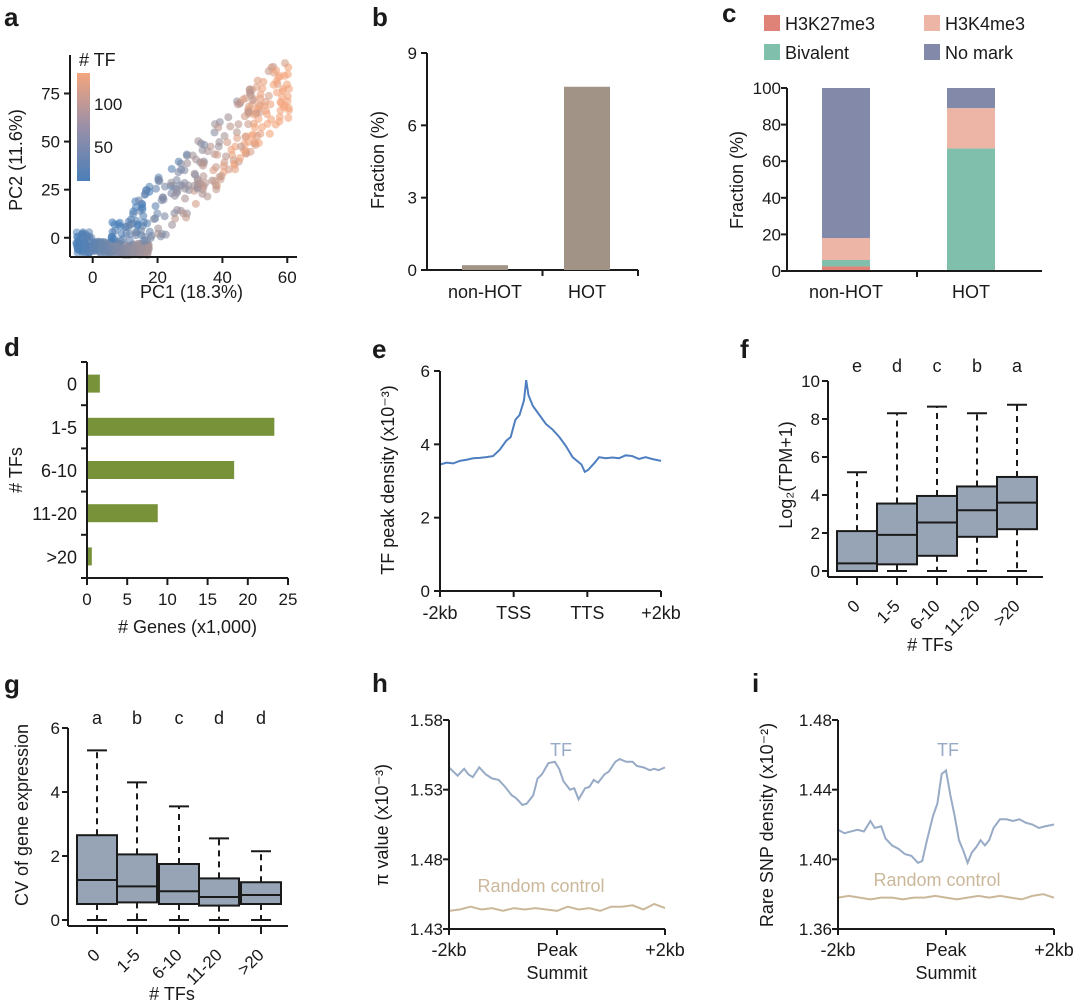 The height and width of the screenshot is (1005, 1080). What do you see at coordinates (767, 825) in the screenshot?
I see `y-axis-label: Rare SNP density (x10⁻²)` at bounding box center [767, 825].